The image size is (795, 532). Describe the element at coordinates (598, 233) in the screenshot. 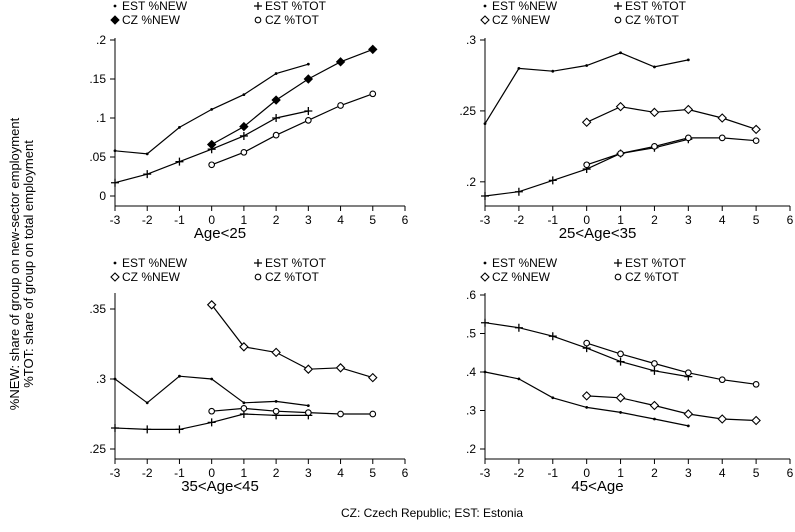

I see `panel-title: 25<Age<35` at that location.